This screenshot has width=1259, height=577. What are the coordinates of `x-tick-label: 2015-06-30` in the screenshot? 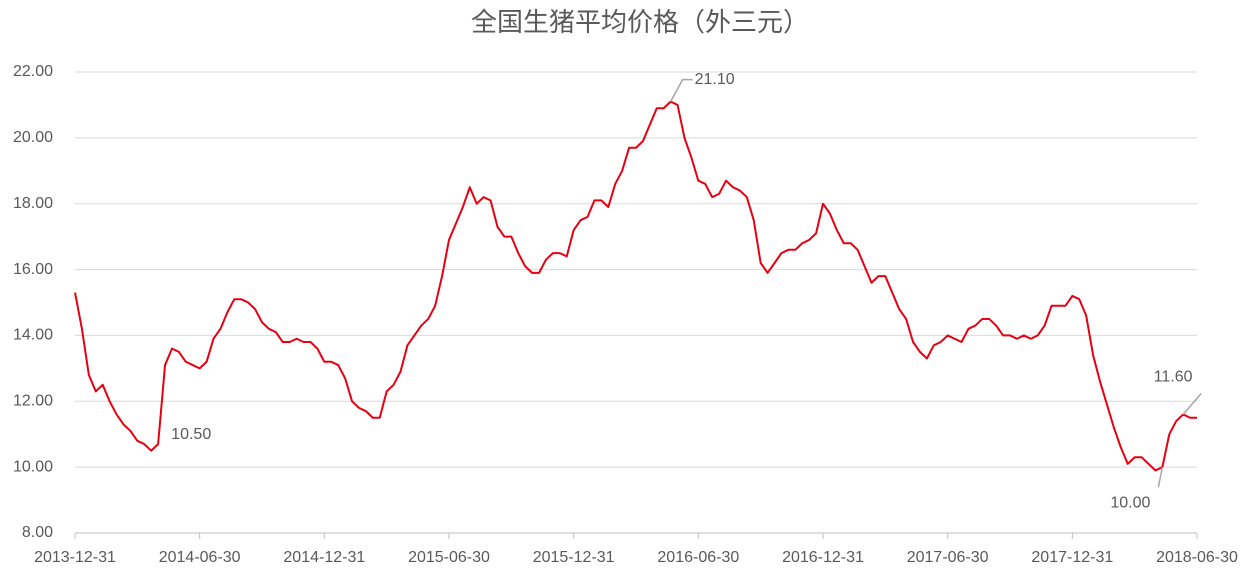 It's located at (449, 557).